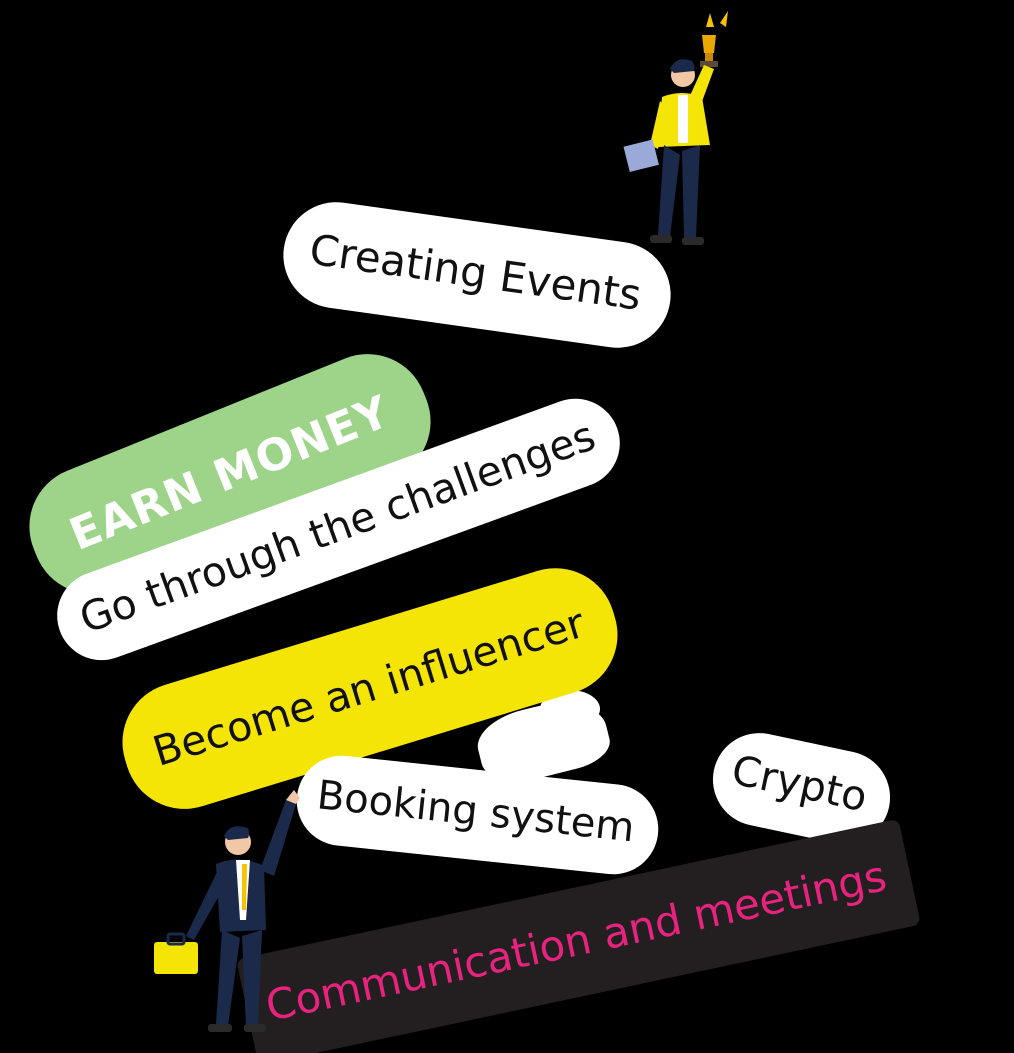 The image size is (1014, 1053). I want to click on tag-creating-events-label: Creating Events, so click(475, 272).